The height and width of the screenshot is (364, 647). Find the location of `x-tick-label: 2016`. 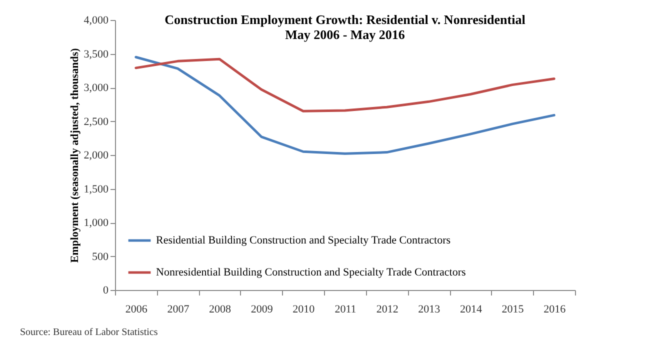

x-tick-label: 2016 is located at coordinates (555, 310).